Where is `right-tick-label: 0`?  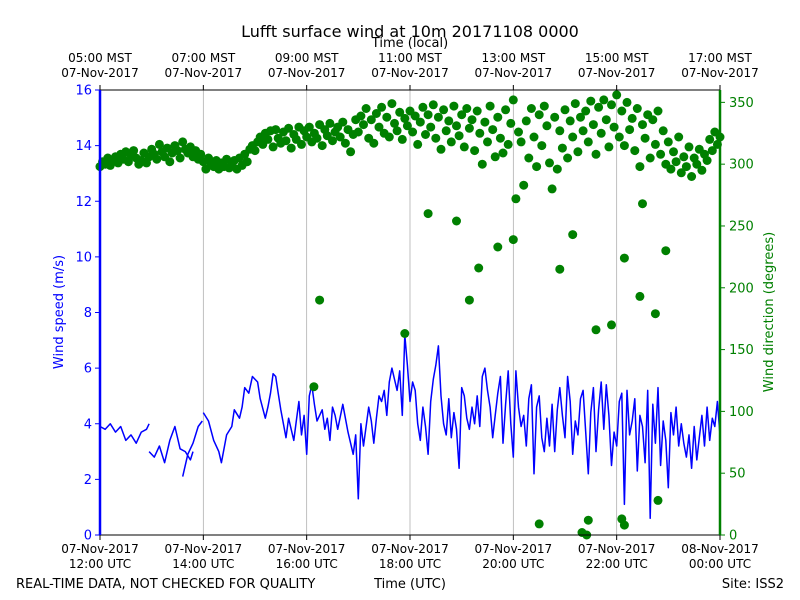 right-tick-label: 0 is located at coordinates (733, 536).